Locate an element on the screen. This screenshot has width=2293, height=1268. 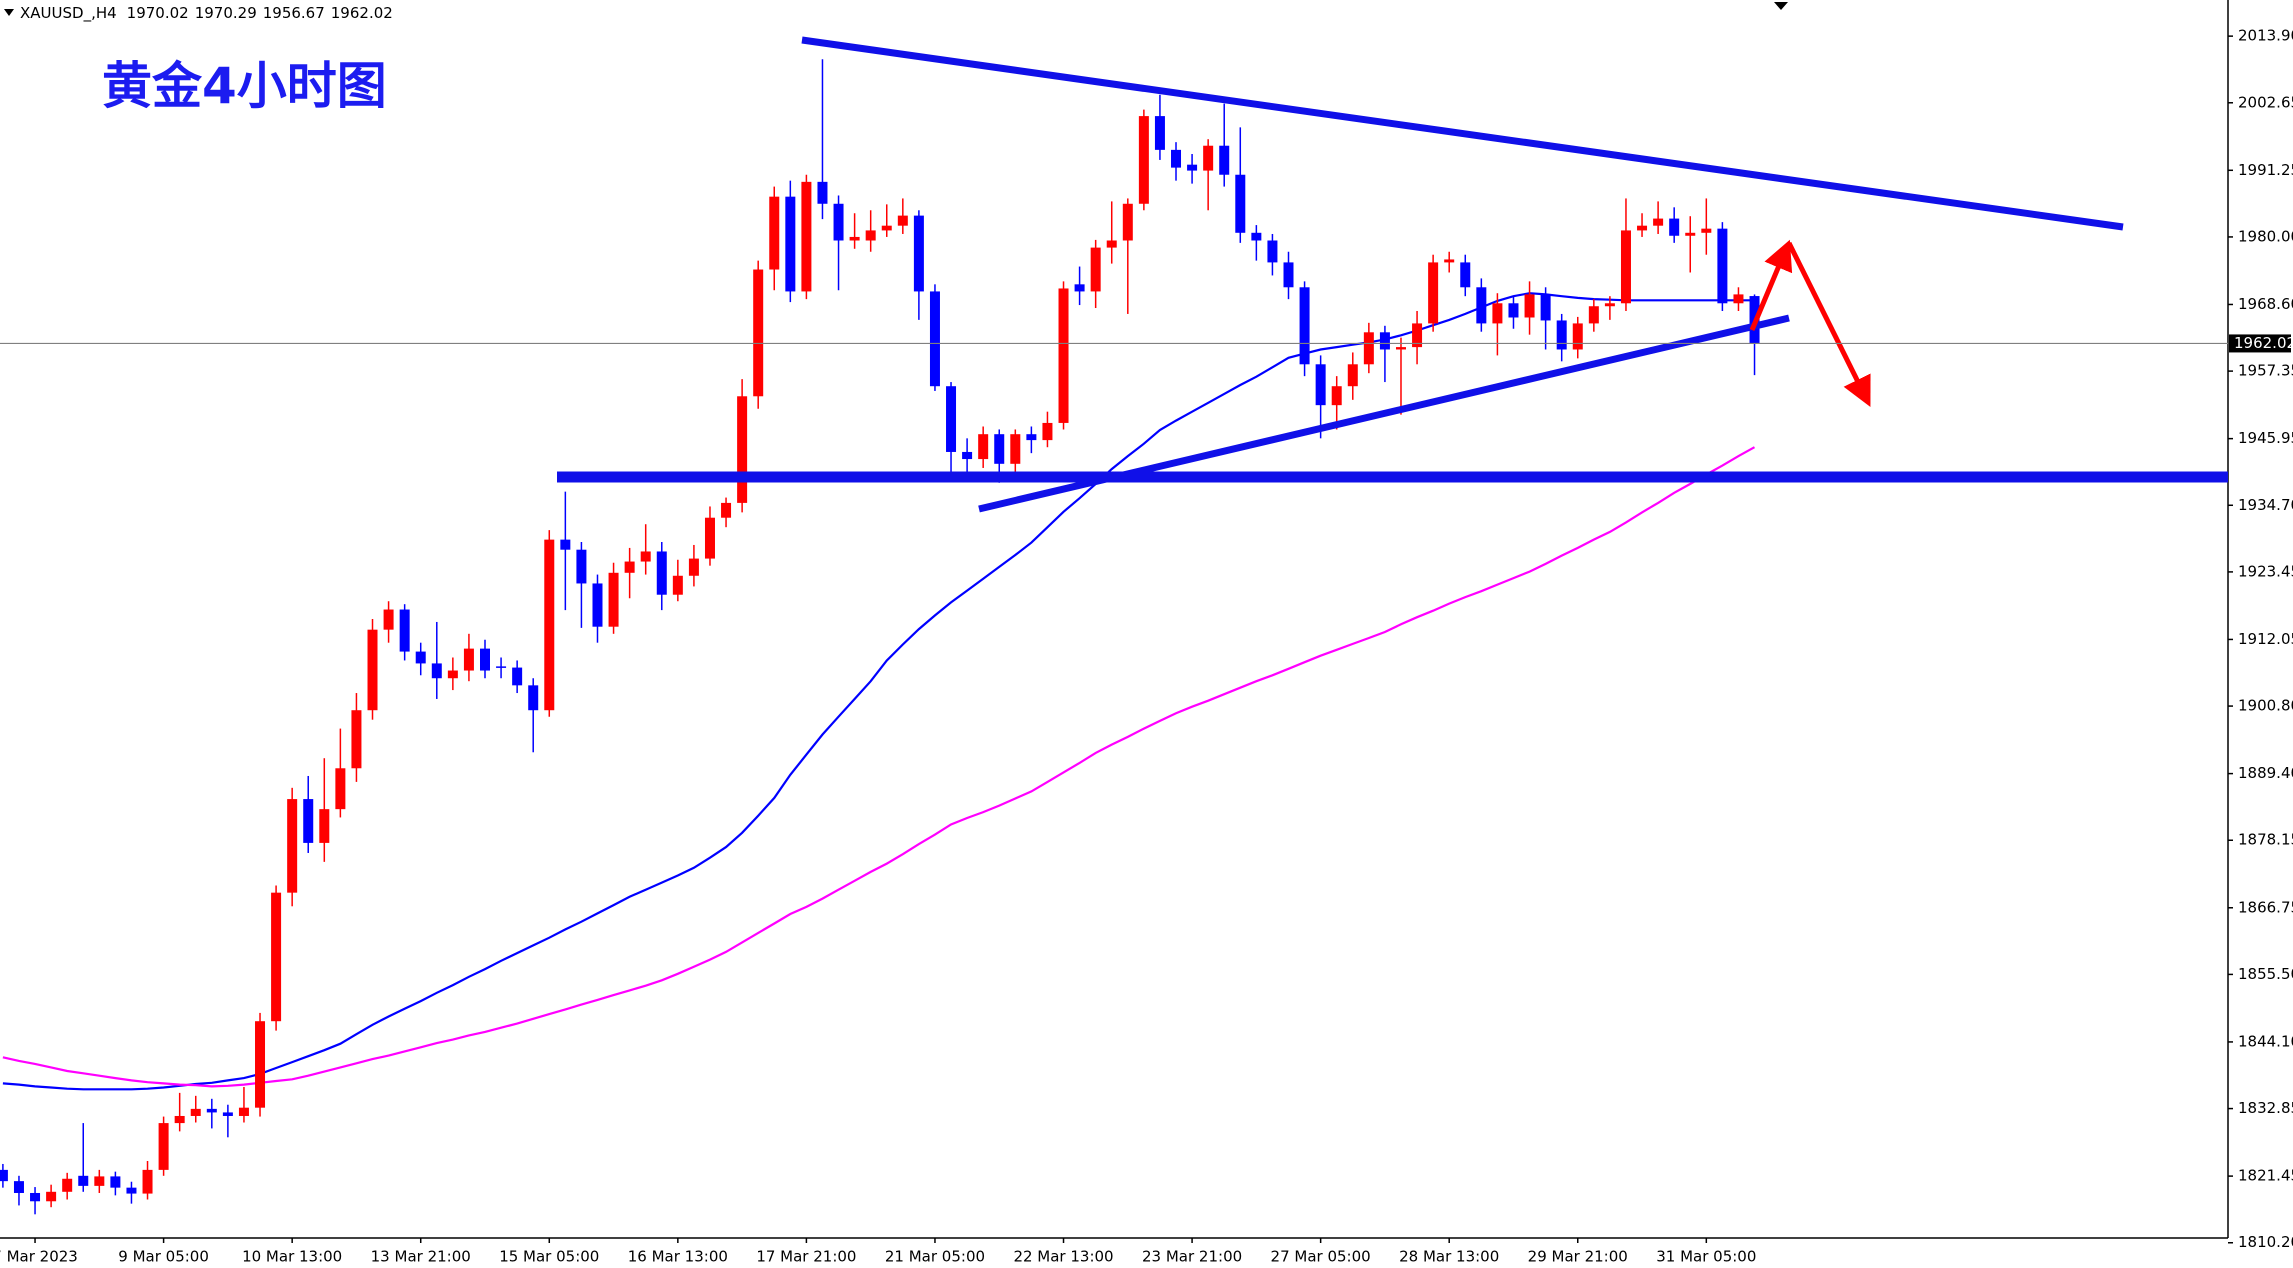
y-tick-label: 1934.70 is located at coordinates (2265, 505).